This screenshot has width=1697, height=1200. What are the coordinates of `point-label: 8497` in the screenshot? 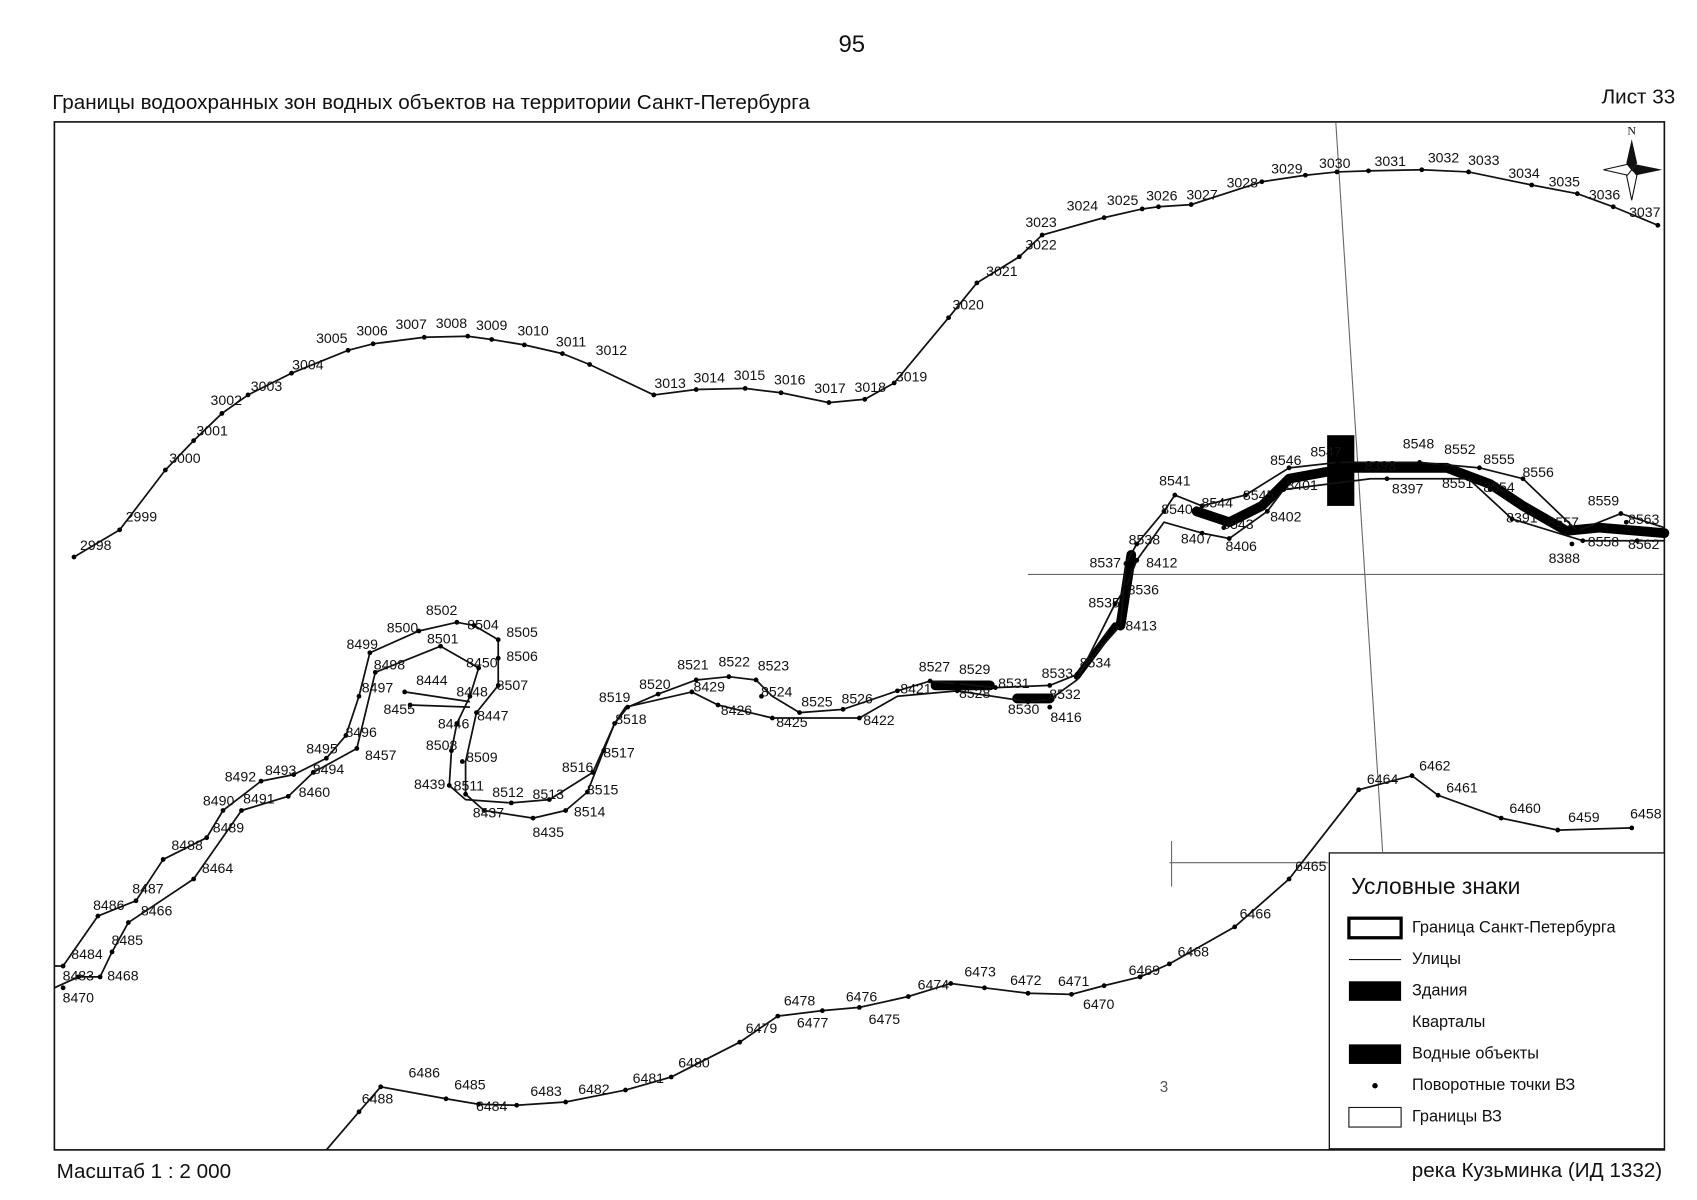 It's located at (378, 687).